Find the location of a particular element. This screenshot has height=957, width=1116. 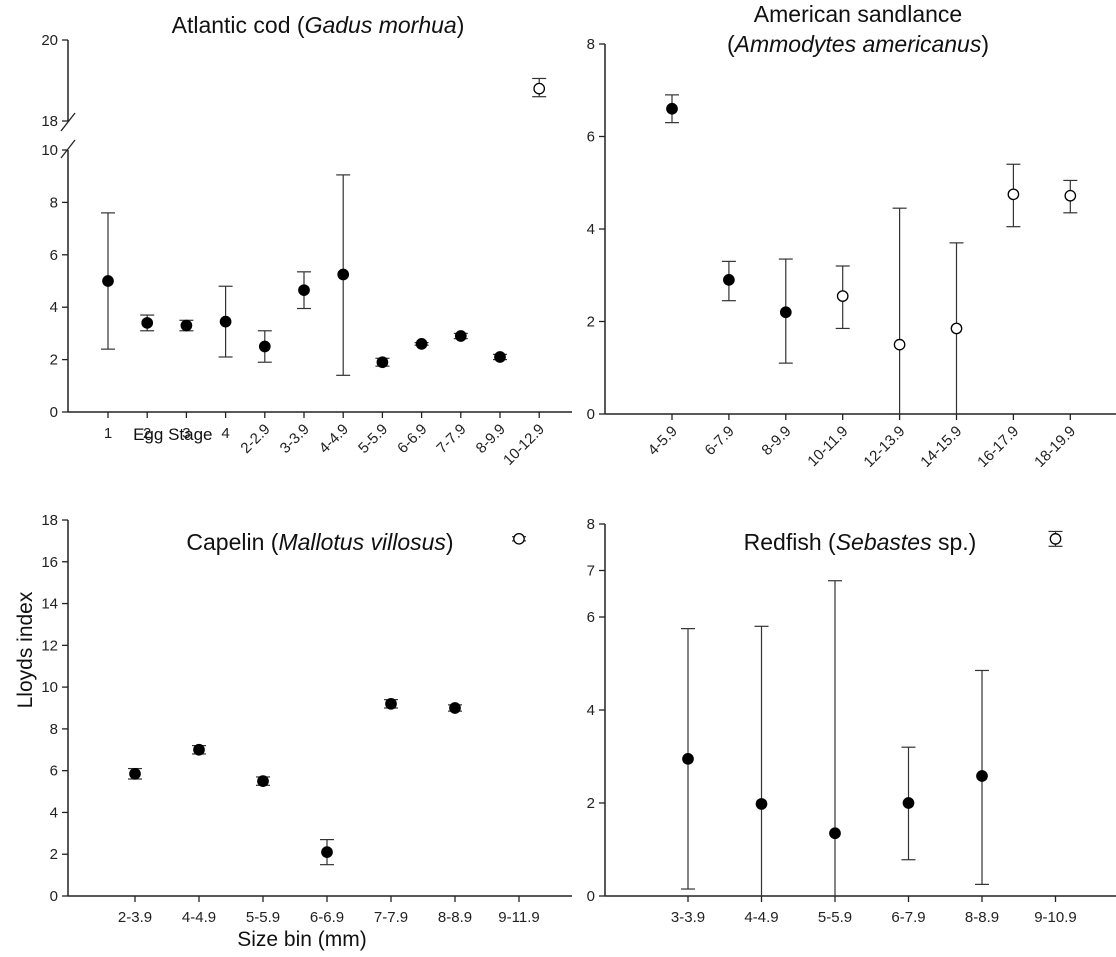

x-tick-label: 14-15.9 is located at coordinates (941, 447).